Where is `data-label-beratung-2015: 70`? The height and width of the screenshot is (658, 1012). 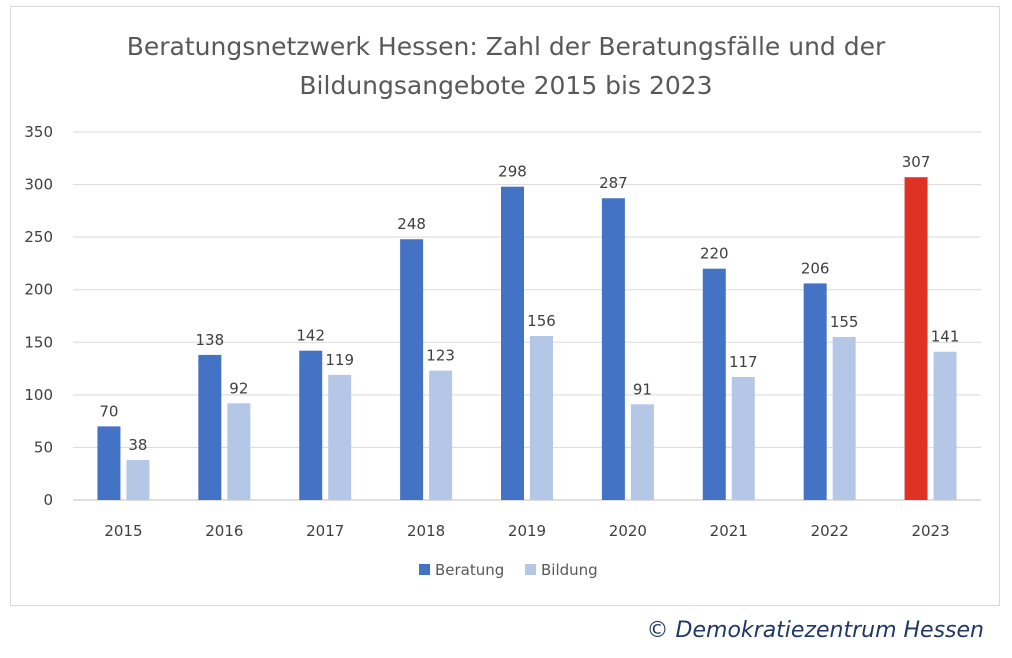 data-label-beratung-2015: 70 is located at coordinates (108, 411).